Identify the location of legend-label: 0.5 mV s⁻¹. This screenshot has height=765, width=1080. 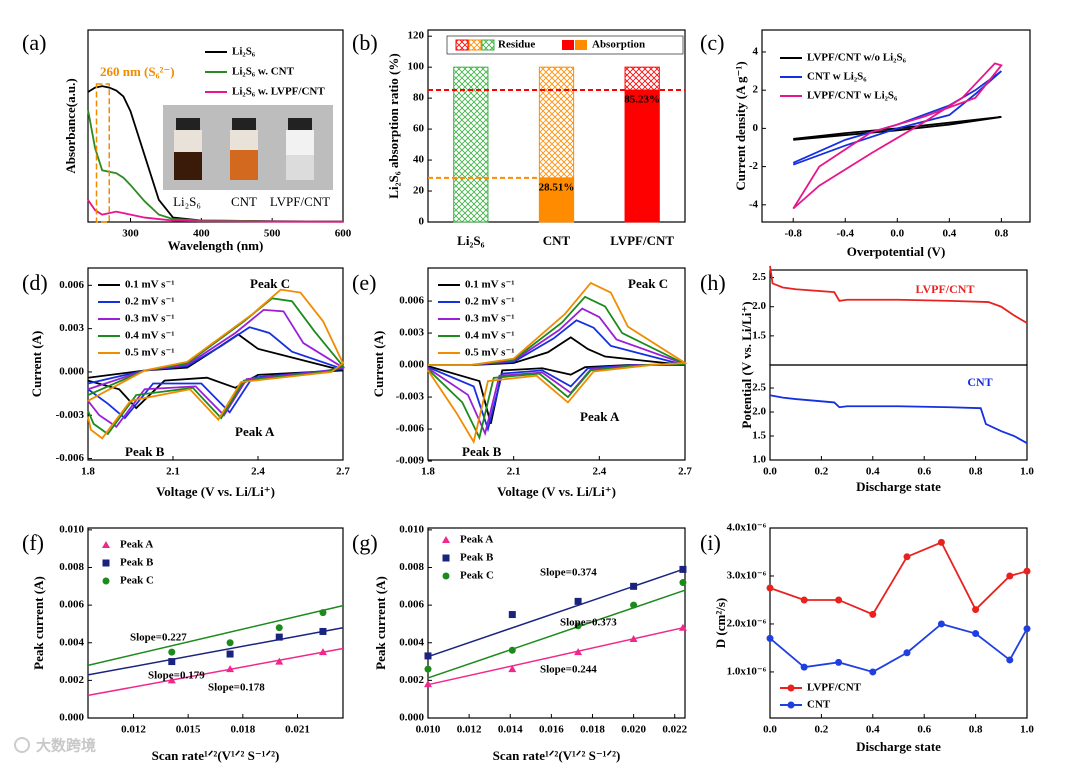
(490, 353).